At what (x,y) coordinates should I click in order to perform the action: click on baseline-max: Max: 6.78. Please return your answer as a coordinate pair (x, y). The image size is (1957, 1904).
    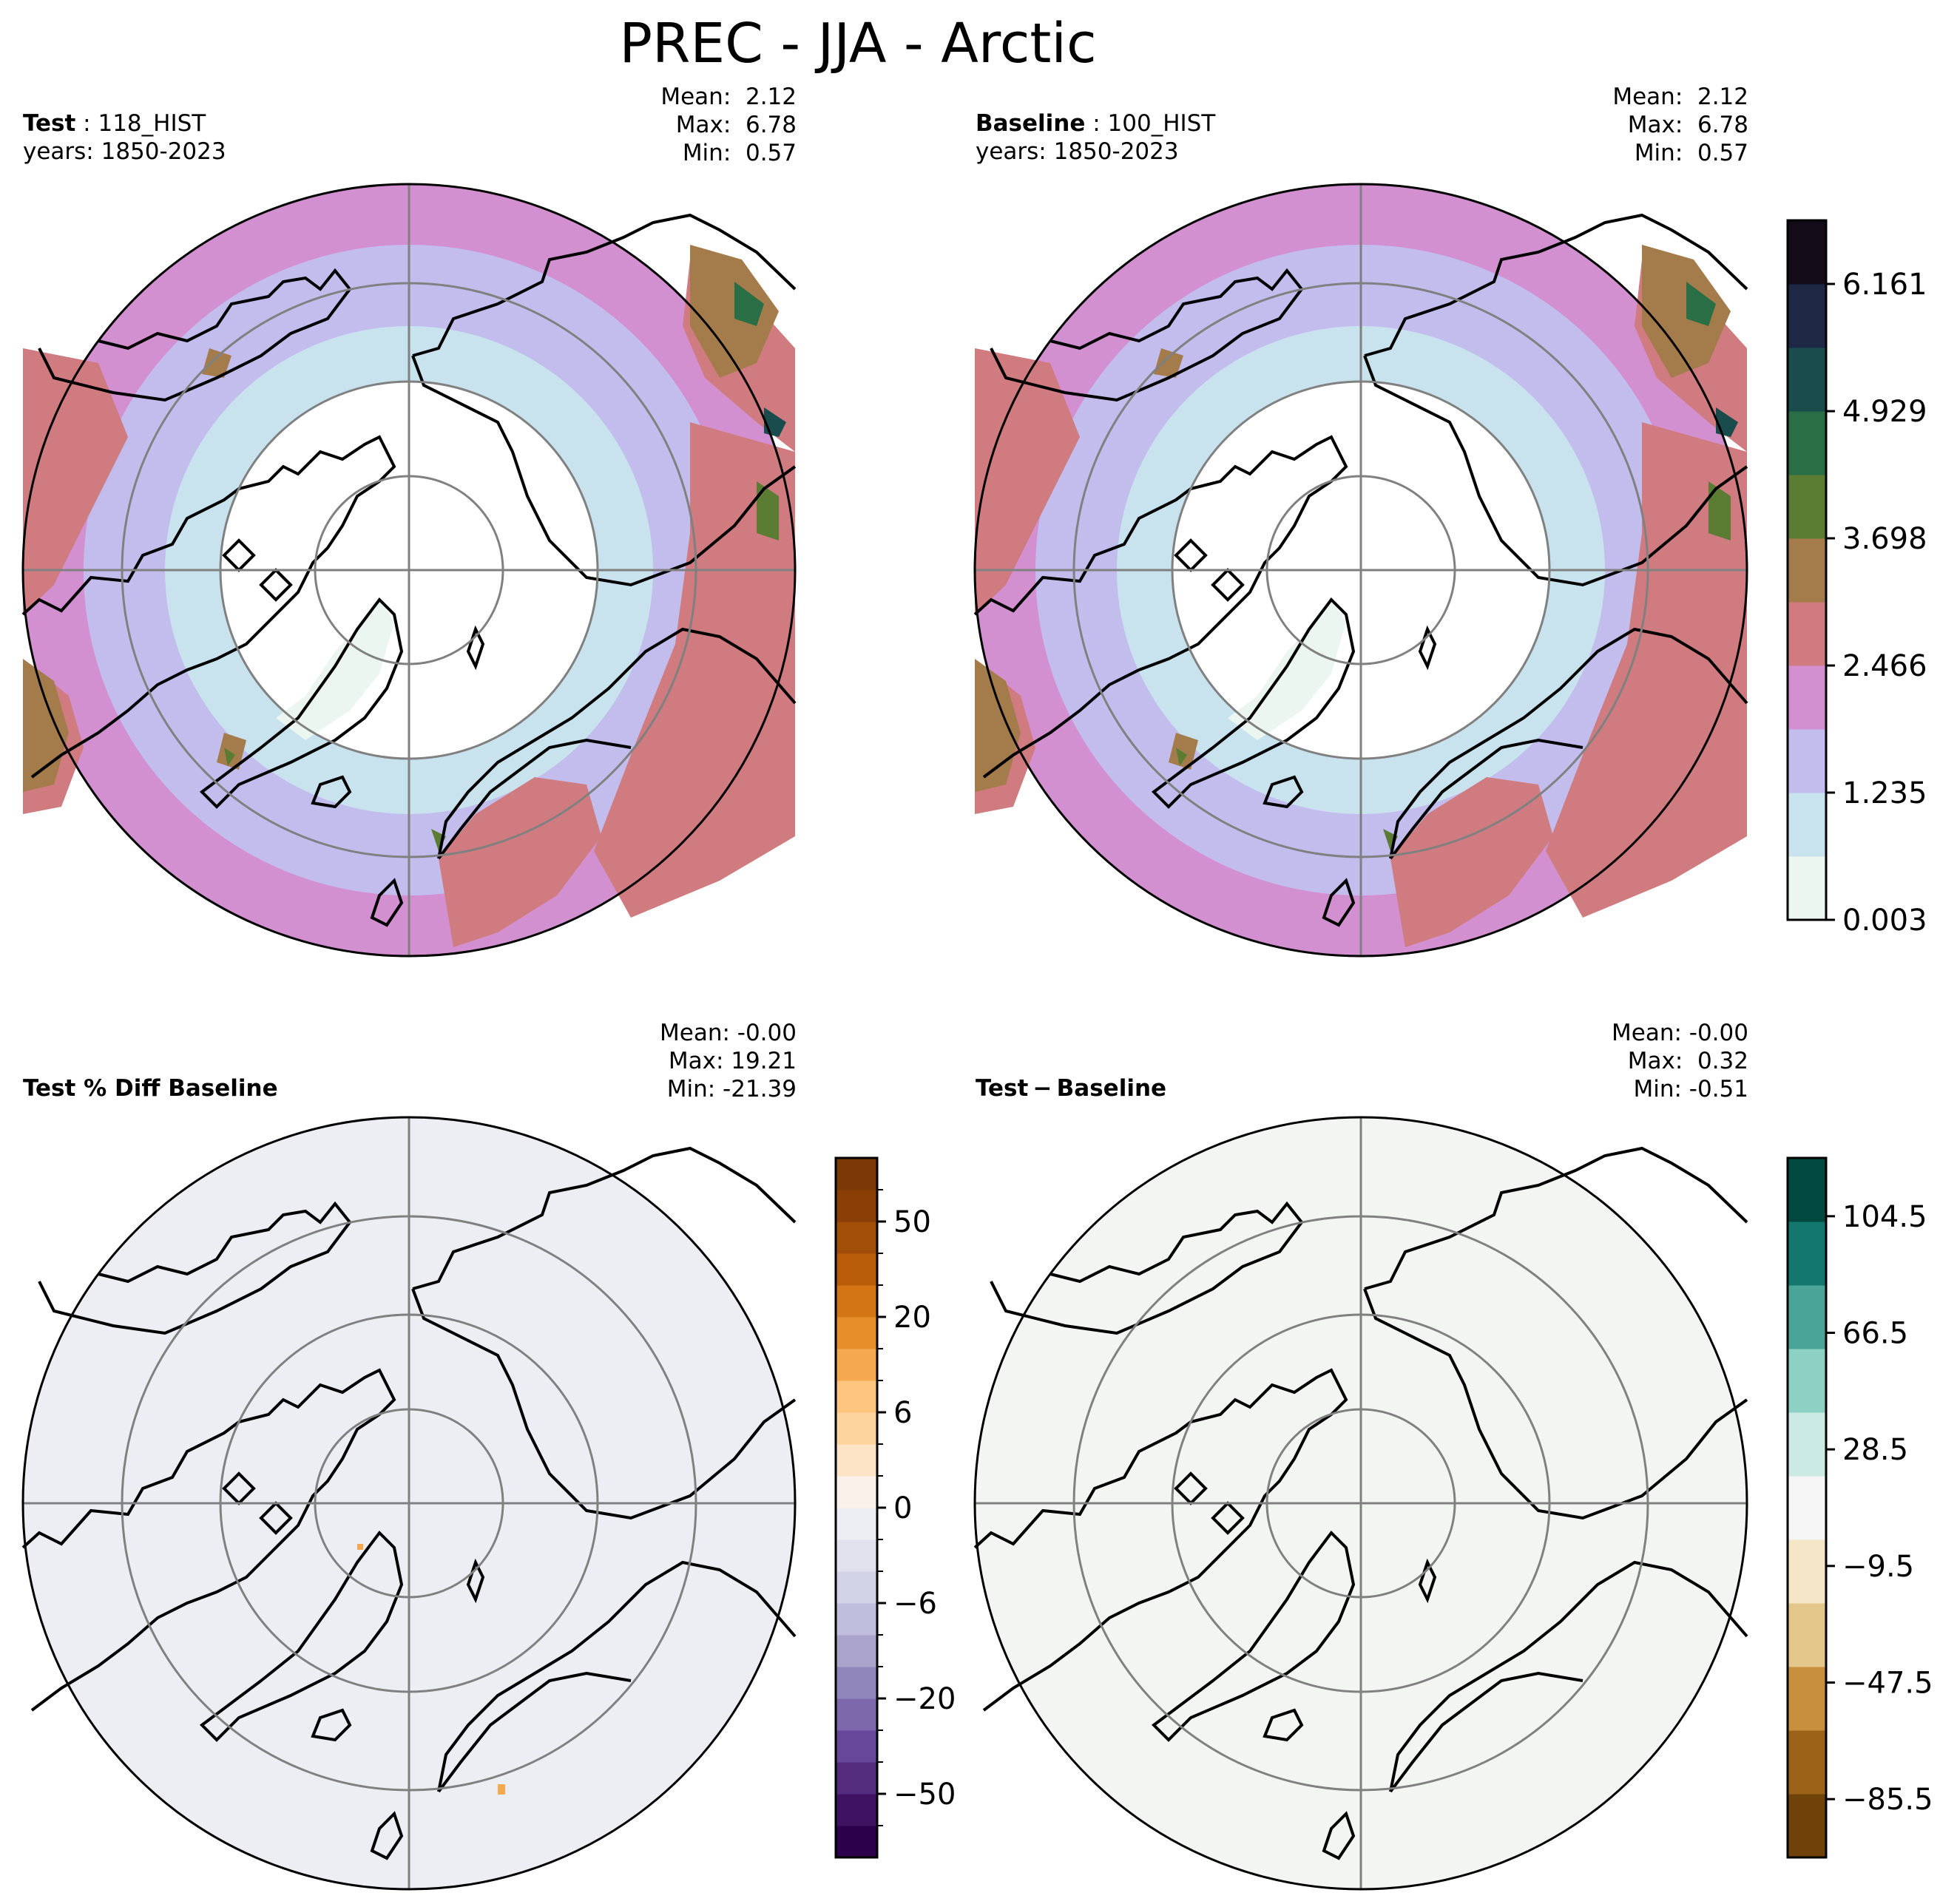
    Looking at the image, I should click on (1687, 125).